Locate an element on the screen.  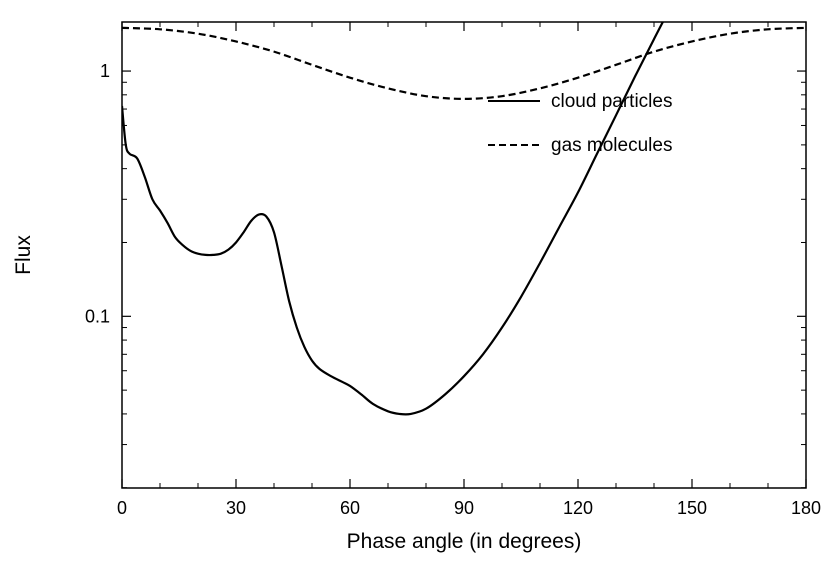
x-tick-label: 150 is located at coordinates (692, 508).